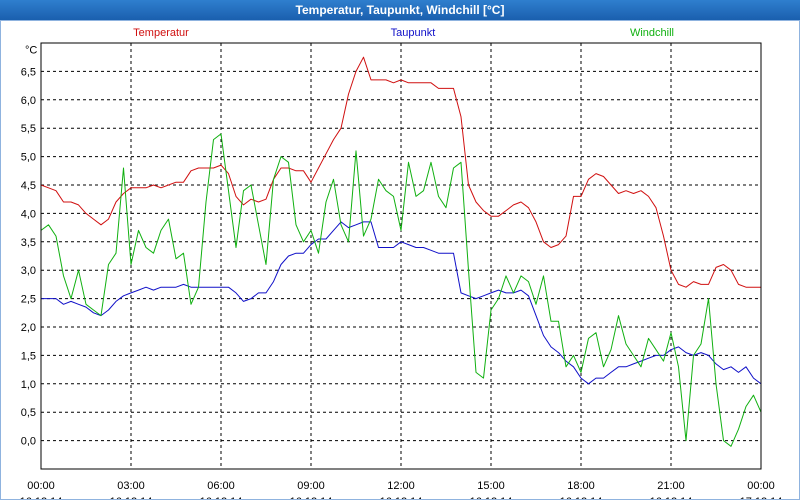 The height and width of the screenshot is (500, 800). What do you see at coordinates (28, 72) in the screenshot?
I see `y-tick-label: 6,5` at bounding box center [28, 72].